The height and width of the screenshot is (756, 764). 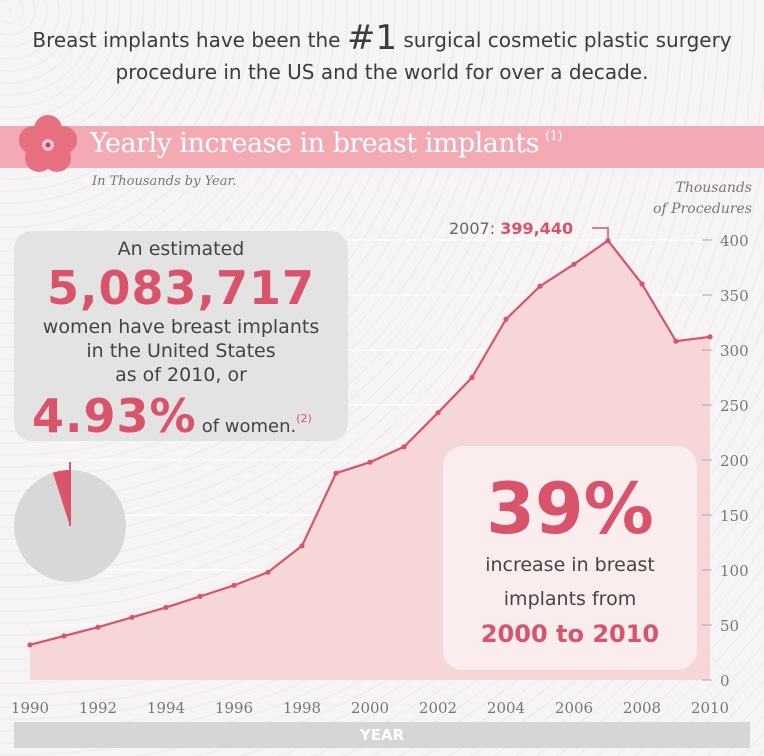 What do you see at coordinates (30, 708) in the screenshot?
I see `x-tick-label: 1990` at bounding box center [30, 708].